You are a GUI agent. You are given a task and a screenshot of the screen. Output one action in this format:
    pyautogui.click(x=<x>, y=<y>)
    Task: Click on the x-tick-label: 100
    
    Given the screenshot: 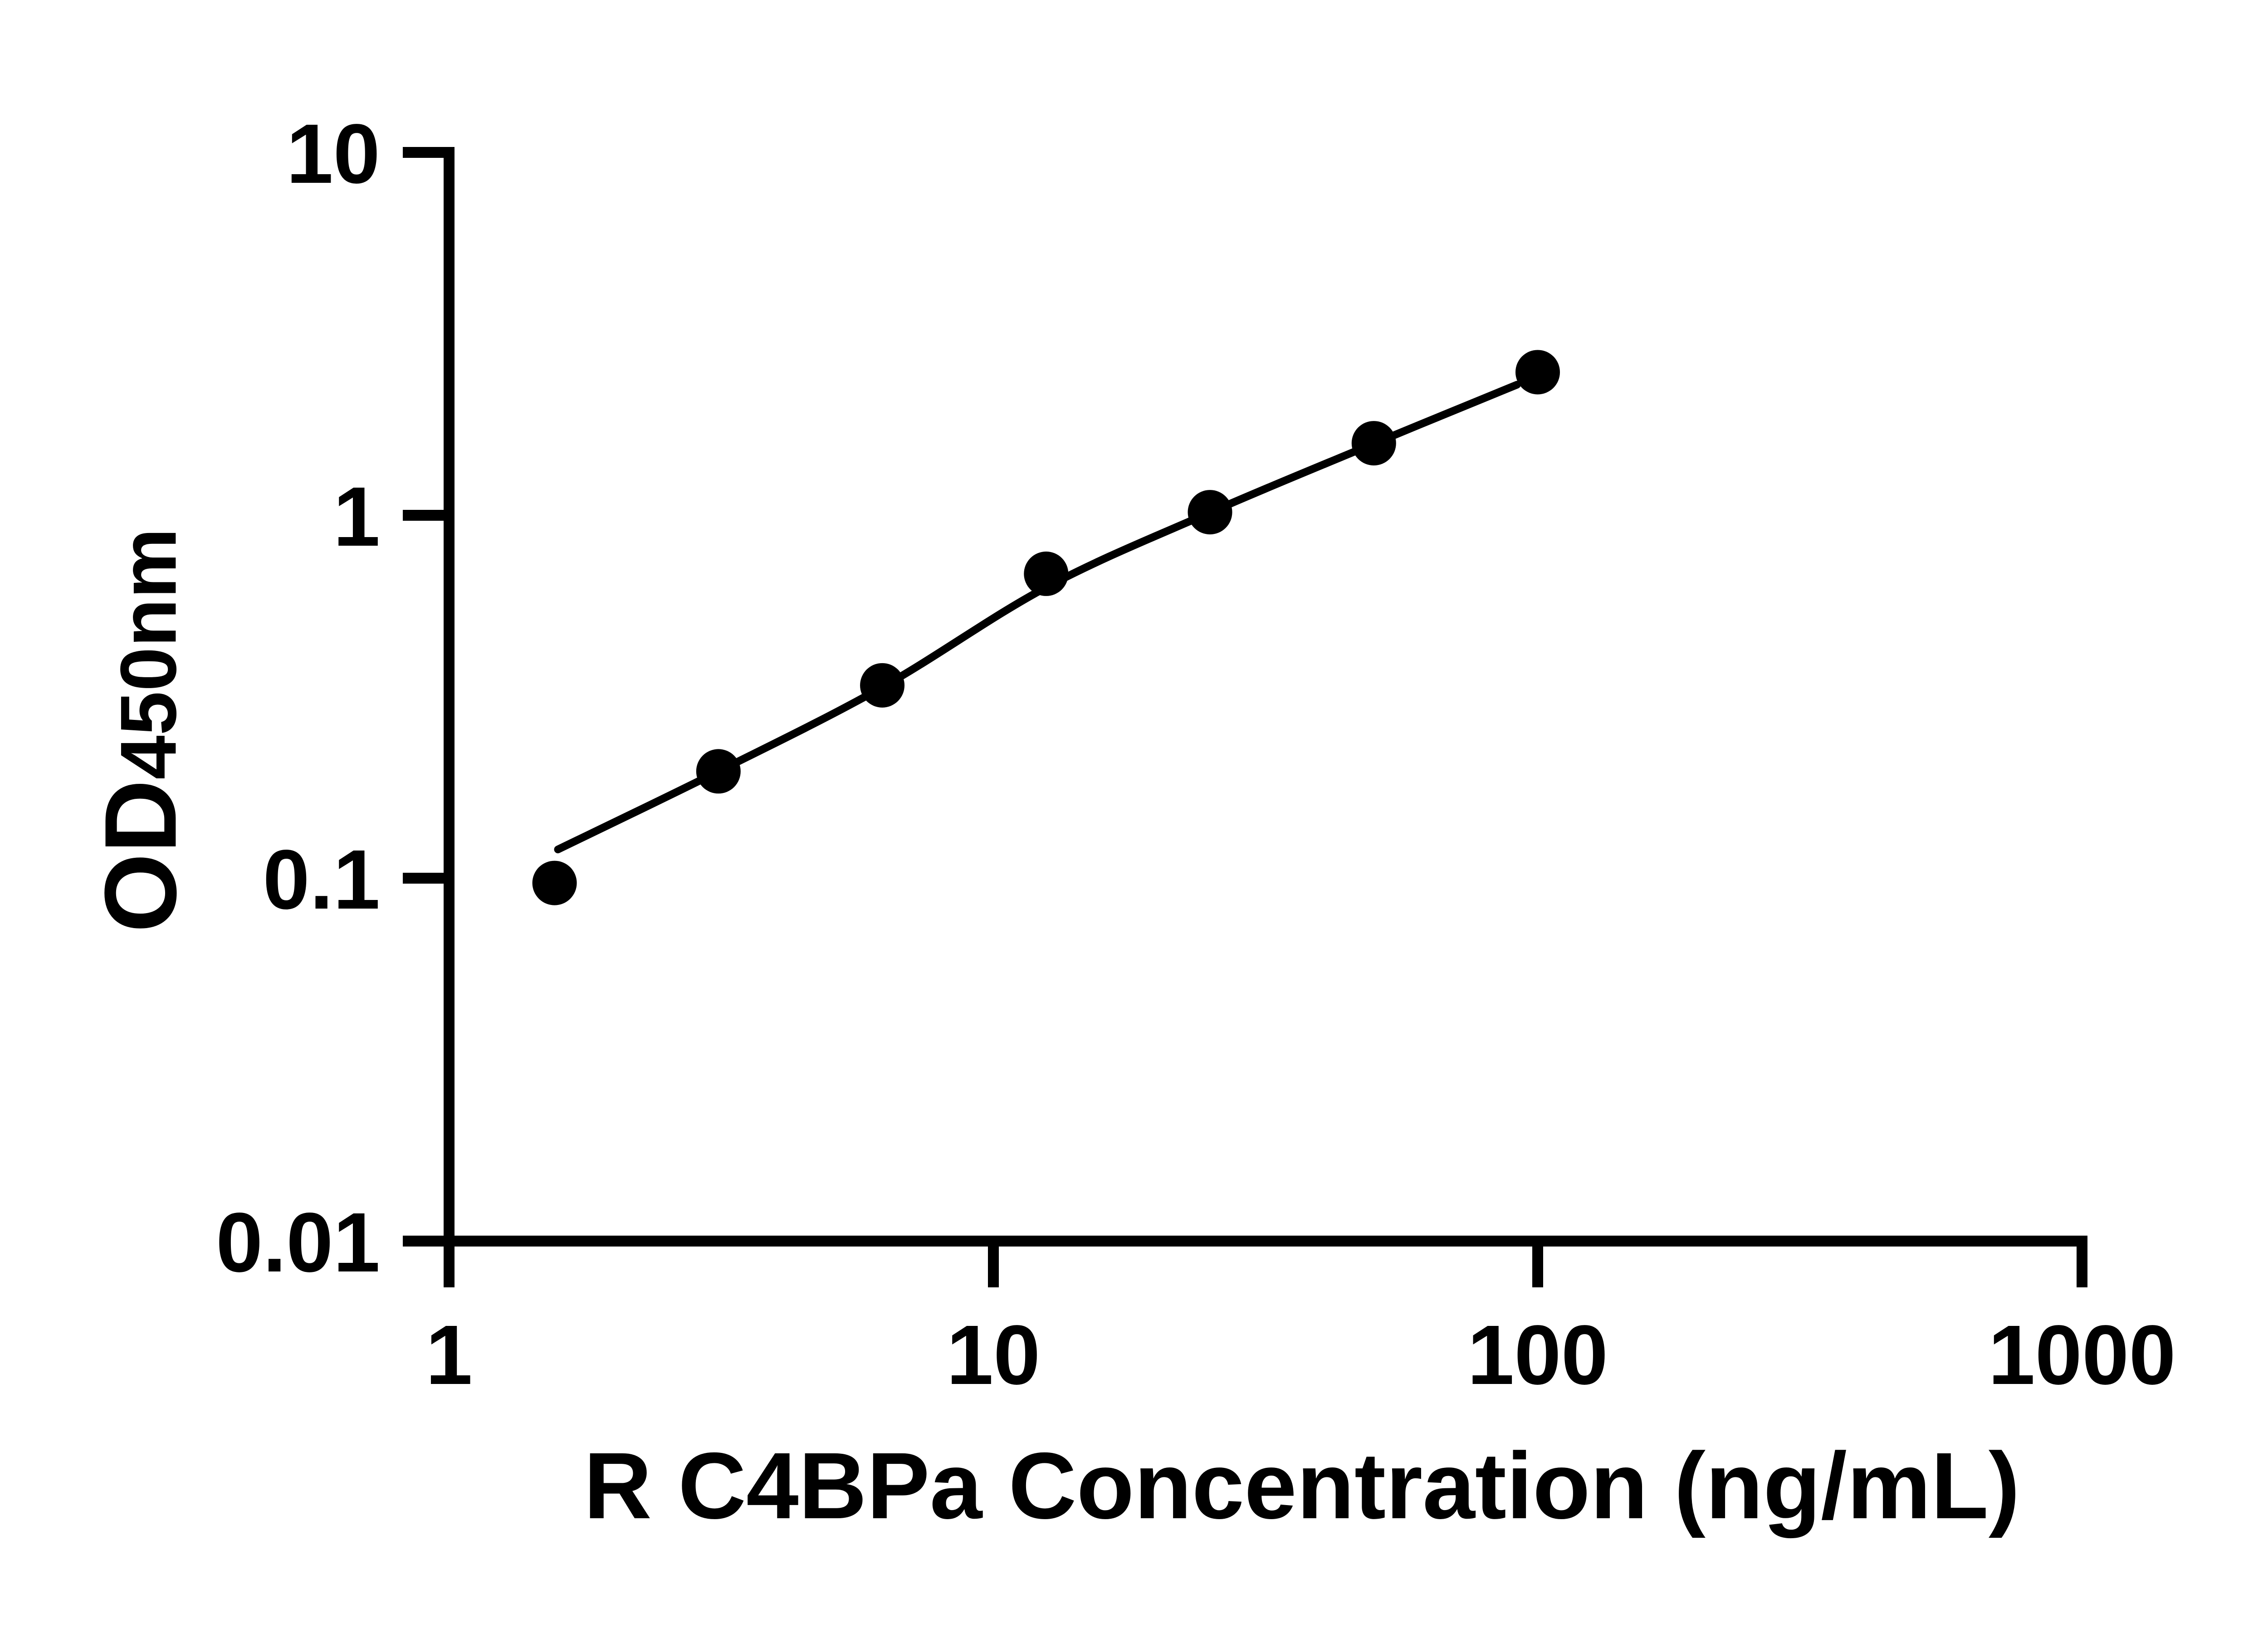 What is the action you would take?
    pyautogui.click(x=1537, y=1355)
    